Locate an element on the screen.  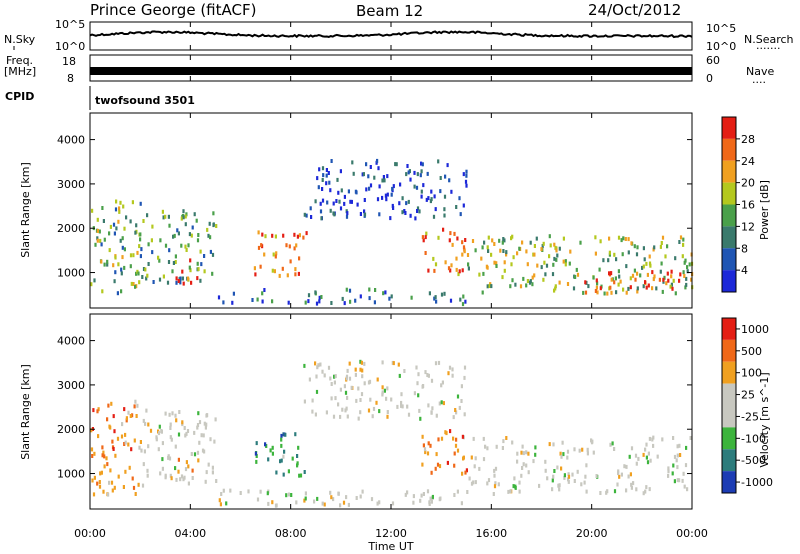
power-colorbar: 4 8 12 16 20 24 28 is located at coordinates (738, 204).